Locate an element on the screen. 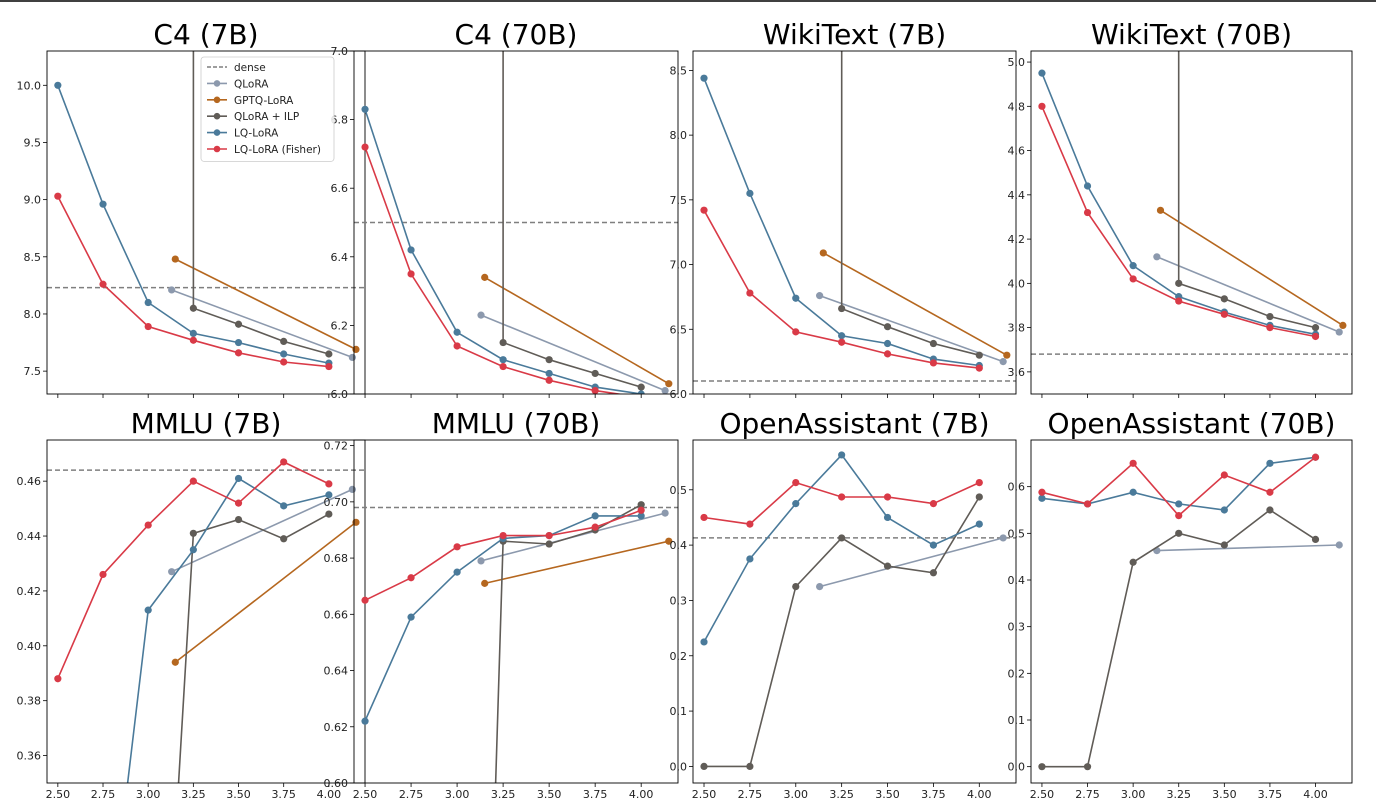 Image resolution: width=1376 pixels, height=800 pixels. series-gptq-lora is located at coordinates (265, 304).